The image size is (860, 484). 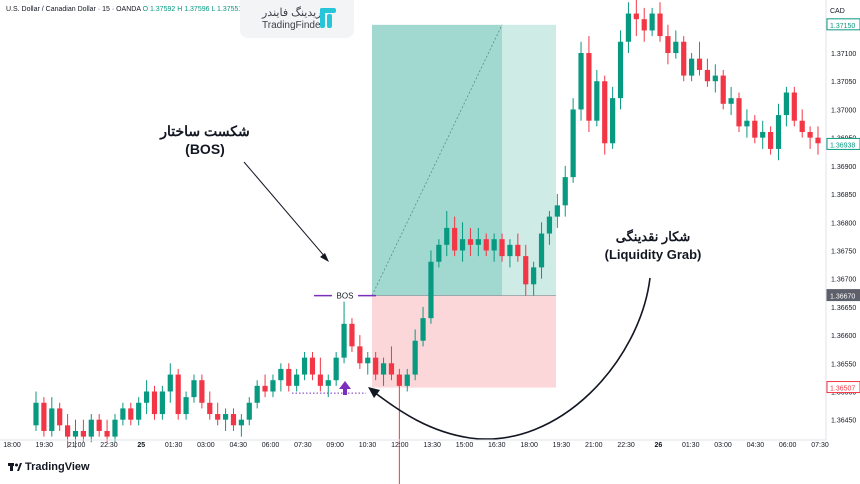 What do you see at coordinates (77, 445) in the screenshot?
I see `x-tick-label: 21:00` at bounding box center [77, 445].